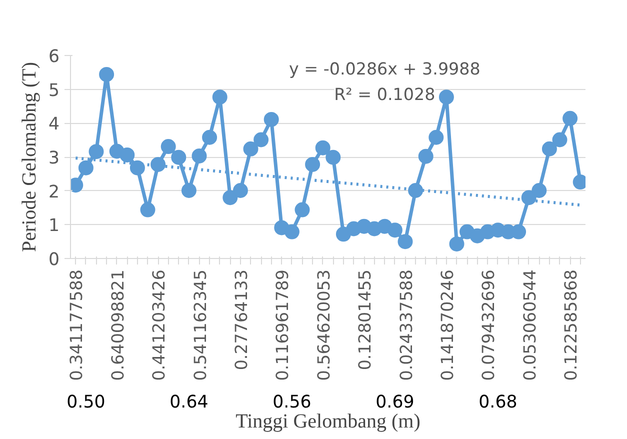 This screenshot has height=439, width=627. I want to click on y-tick-label: 2, so click(54, 192).